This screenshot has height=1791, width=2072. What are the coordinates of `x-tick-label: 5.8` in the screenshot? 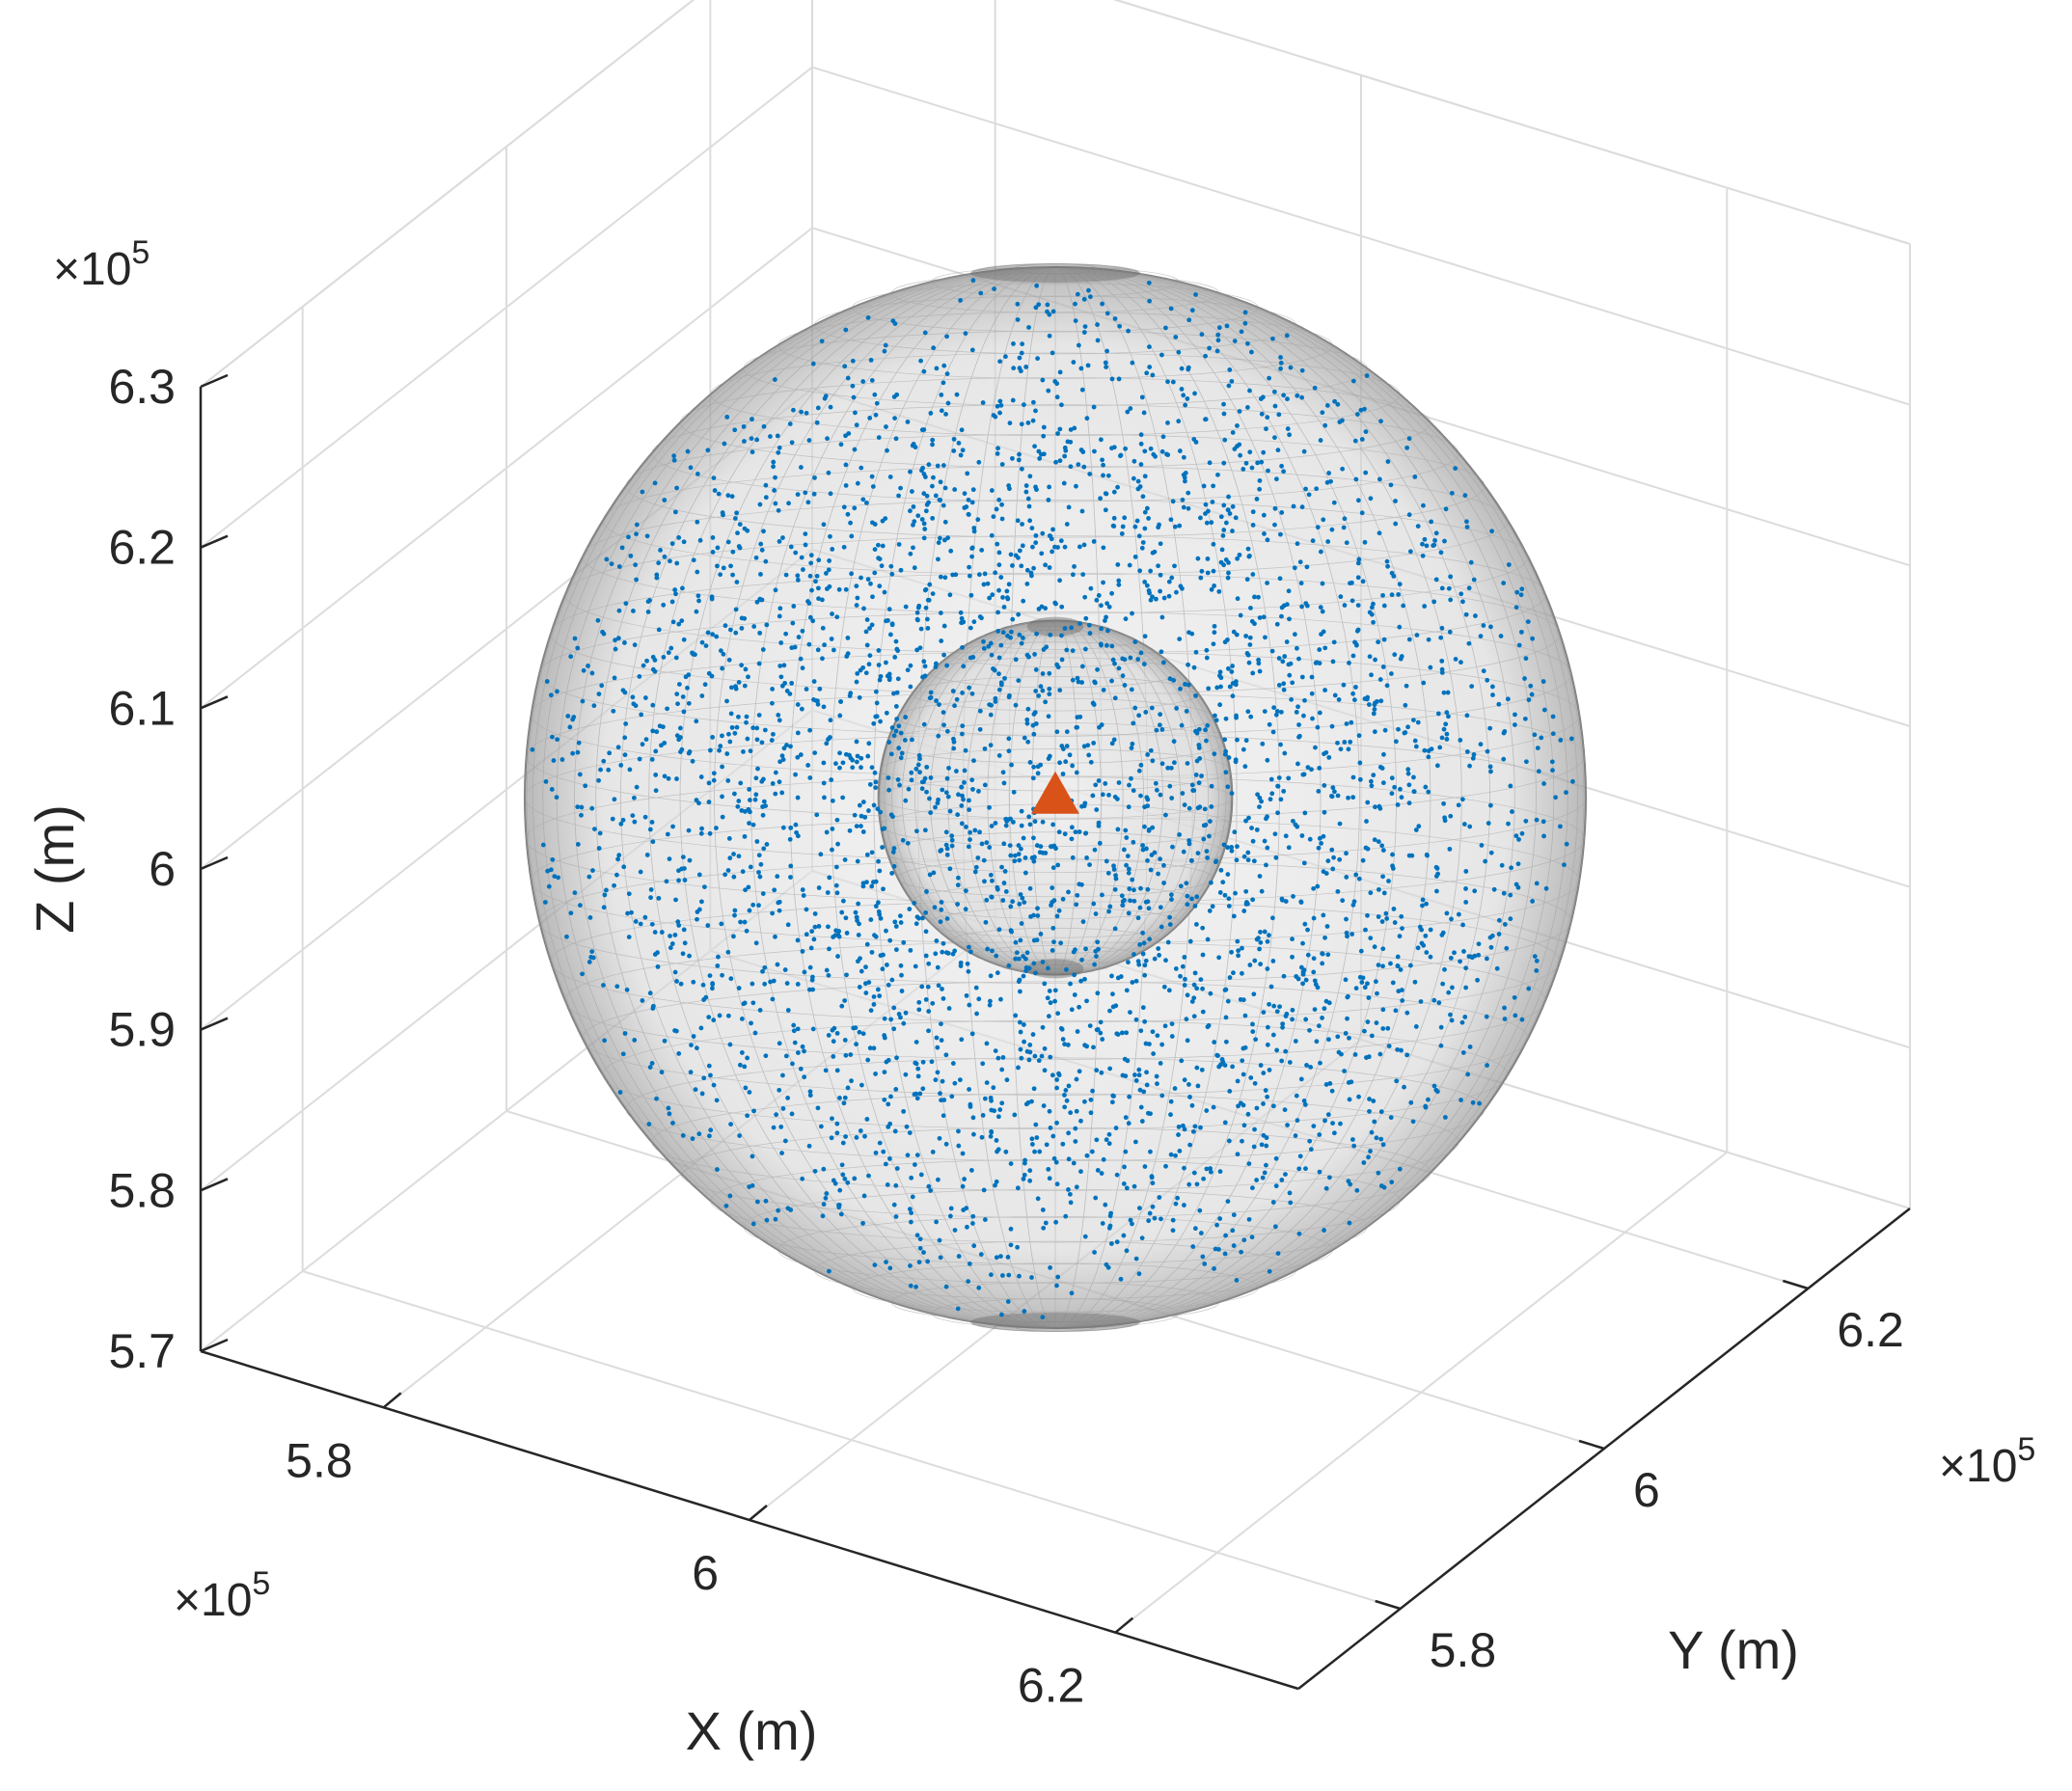 It's located at (319, 1460).